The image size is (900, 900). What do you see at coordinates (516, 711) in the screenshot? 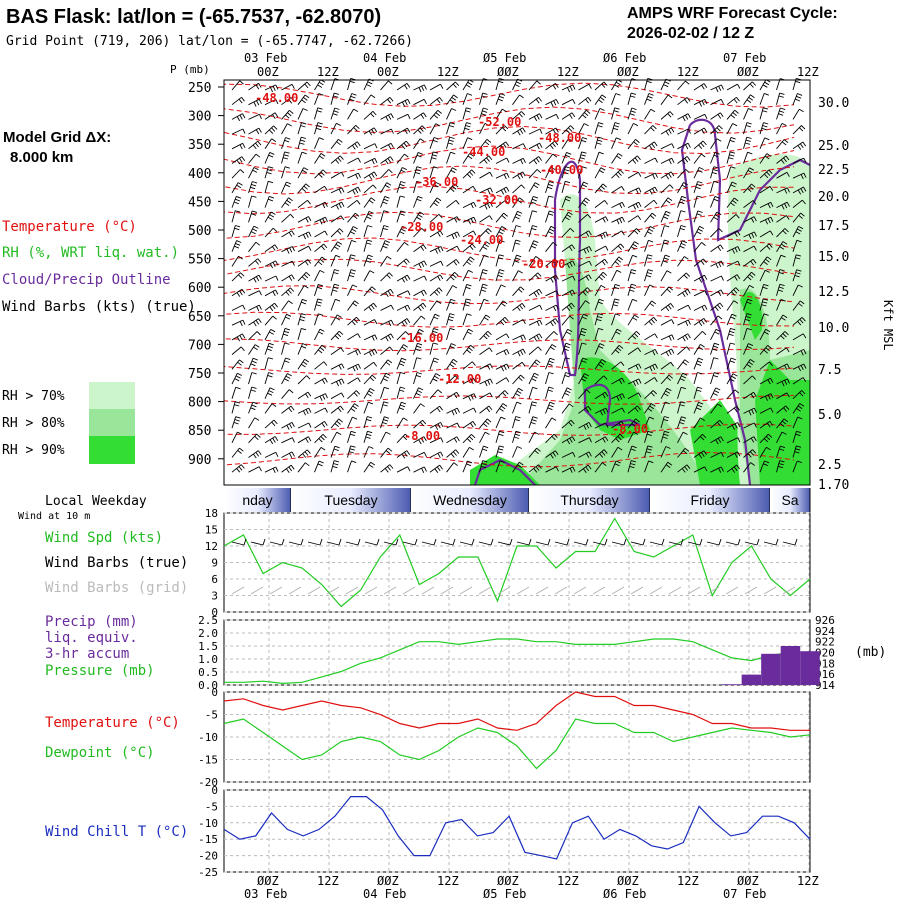
I see `temperature-line` at bounding box center [516, 711].